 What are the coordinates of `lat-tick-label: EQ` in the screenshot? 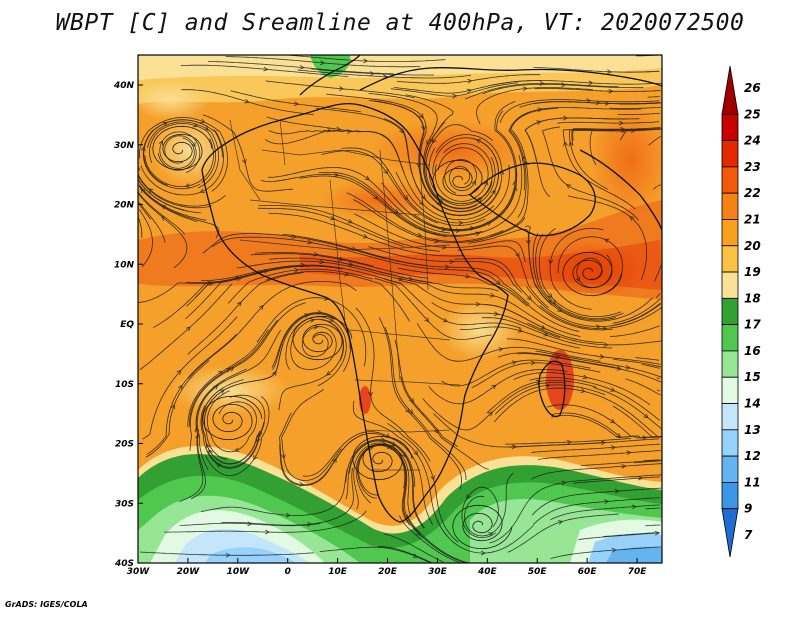 It's located at (127, 325).